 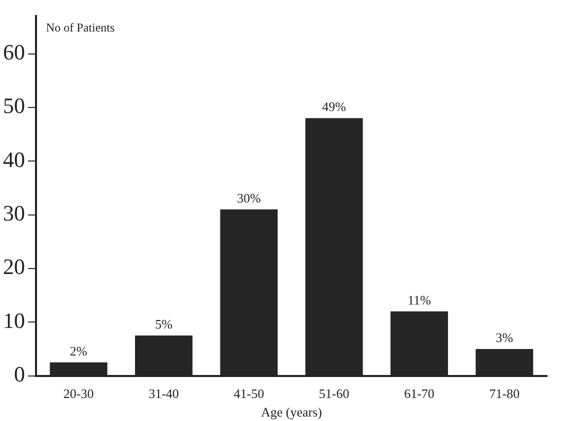 What do you see at coordinates (164, 324) in the screenshot?
I see `annotation: 5%` at bounding box center [164, 324].